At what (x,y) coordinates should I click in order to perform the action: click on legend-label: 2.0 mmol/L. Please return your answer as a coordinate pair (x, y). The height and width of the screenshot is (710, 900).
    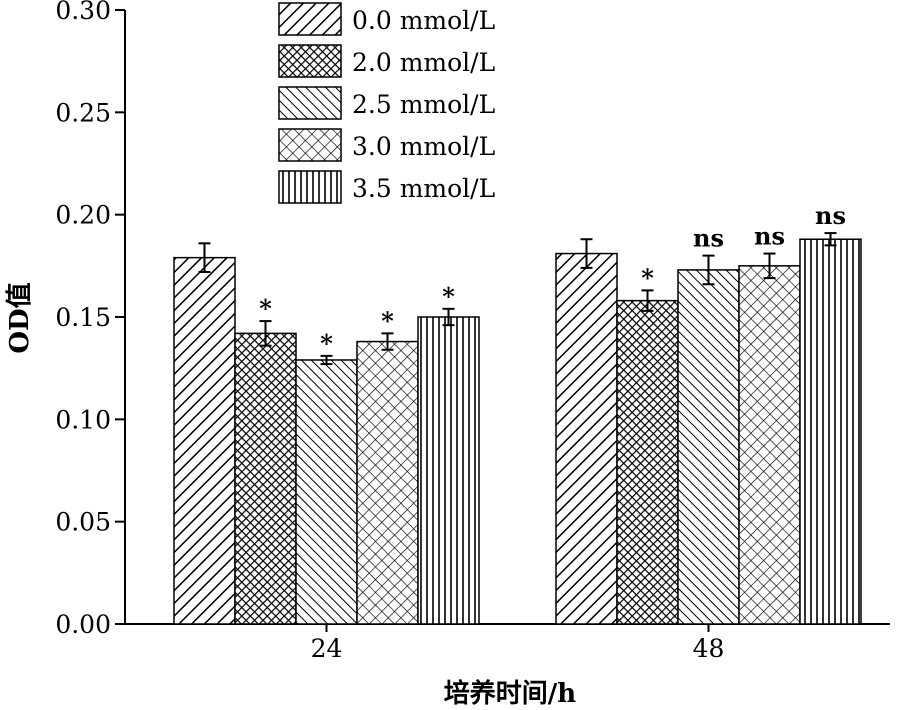
    Looking at the image, I should click on (423, 62).